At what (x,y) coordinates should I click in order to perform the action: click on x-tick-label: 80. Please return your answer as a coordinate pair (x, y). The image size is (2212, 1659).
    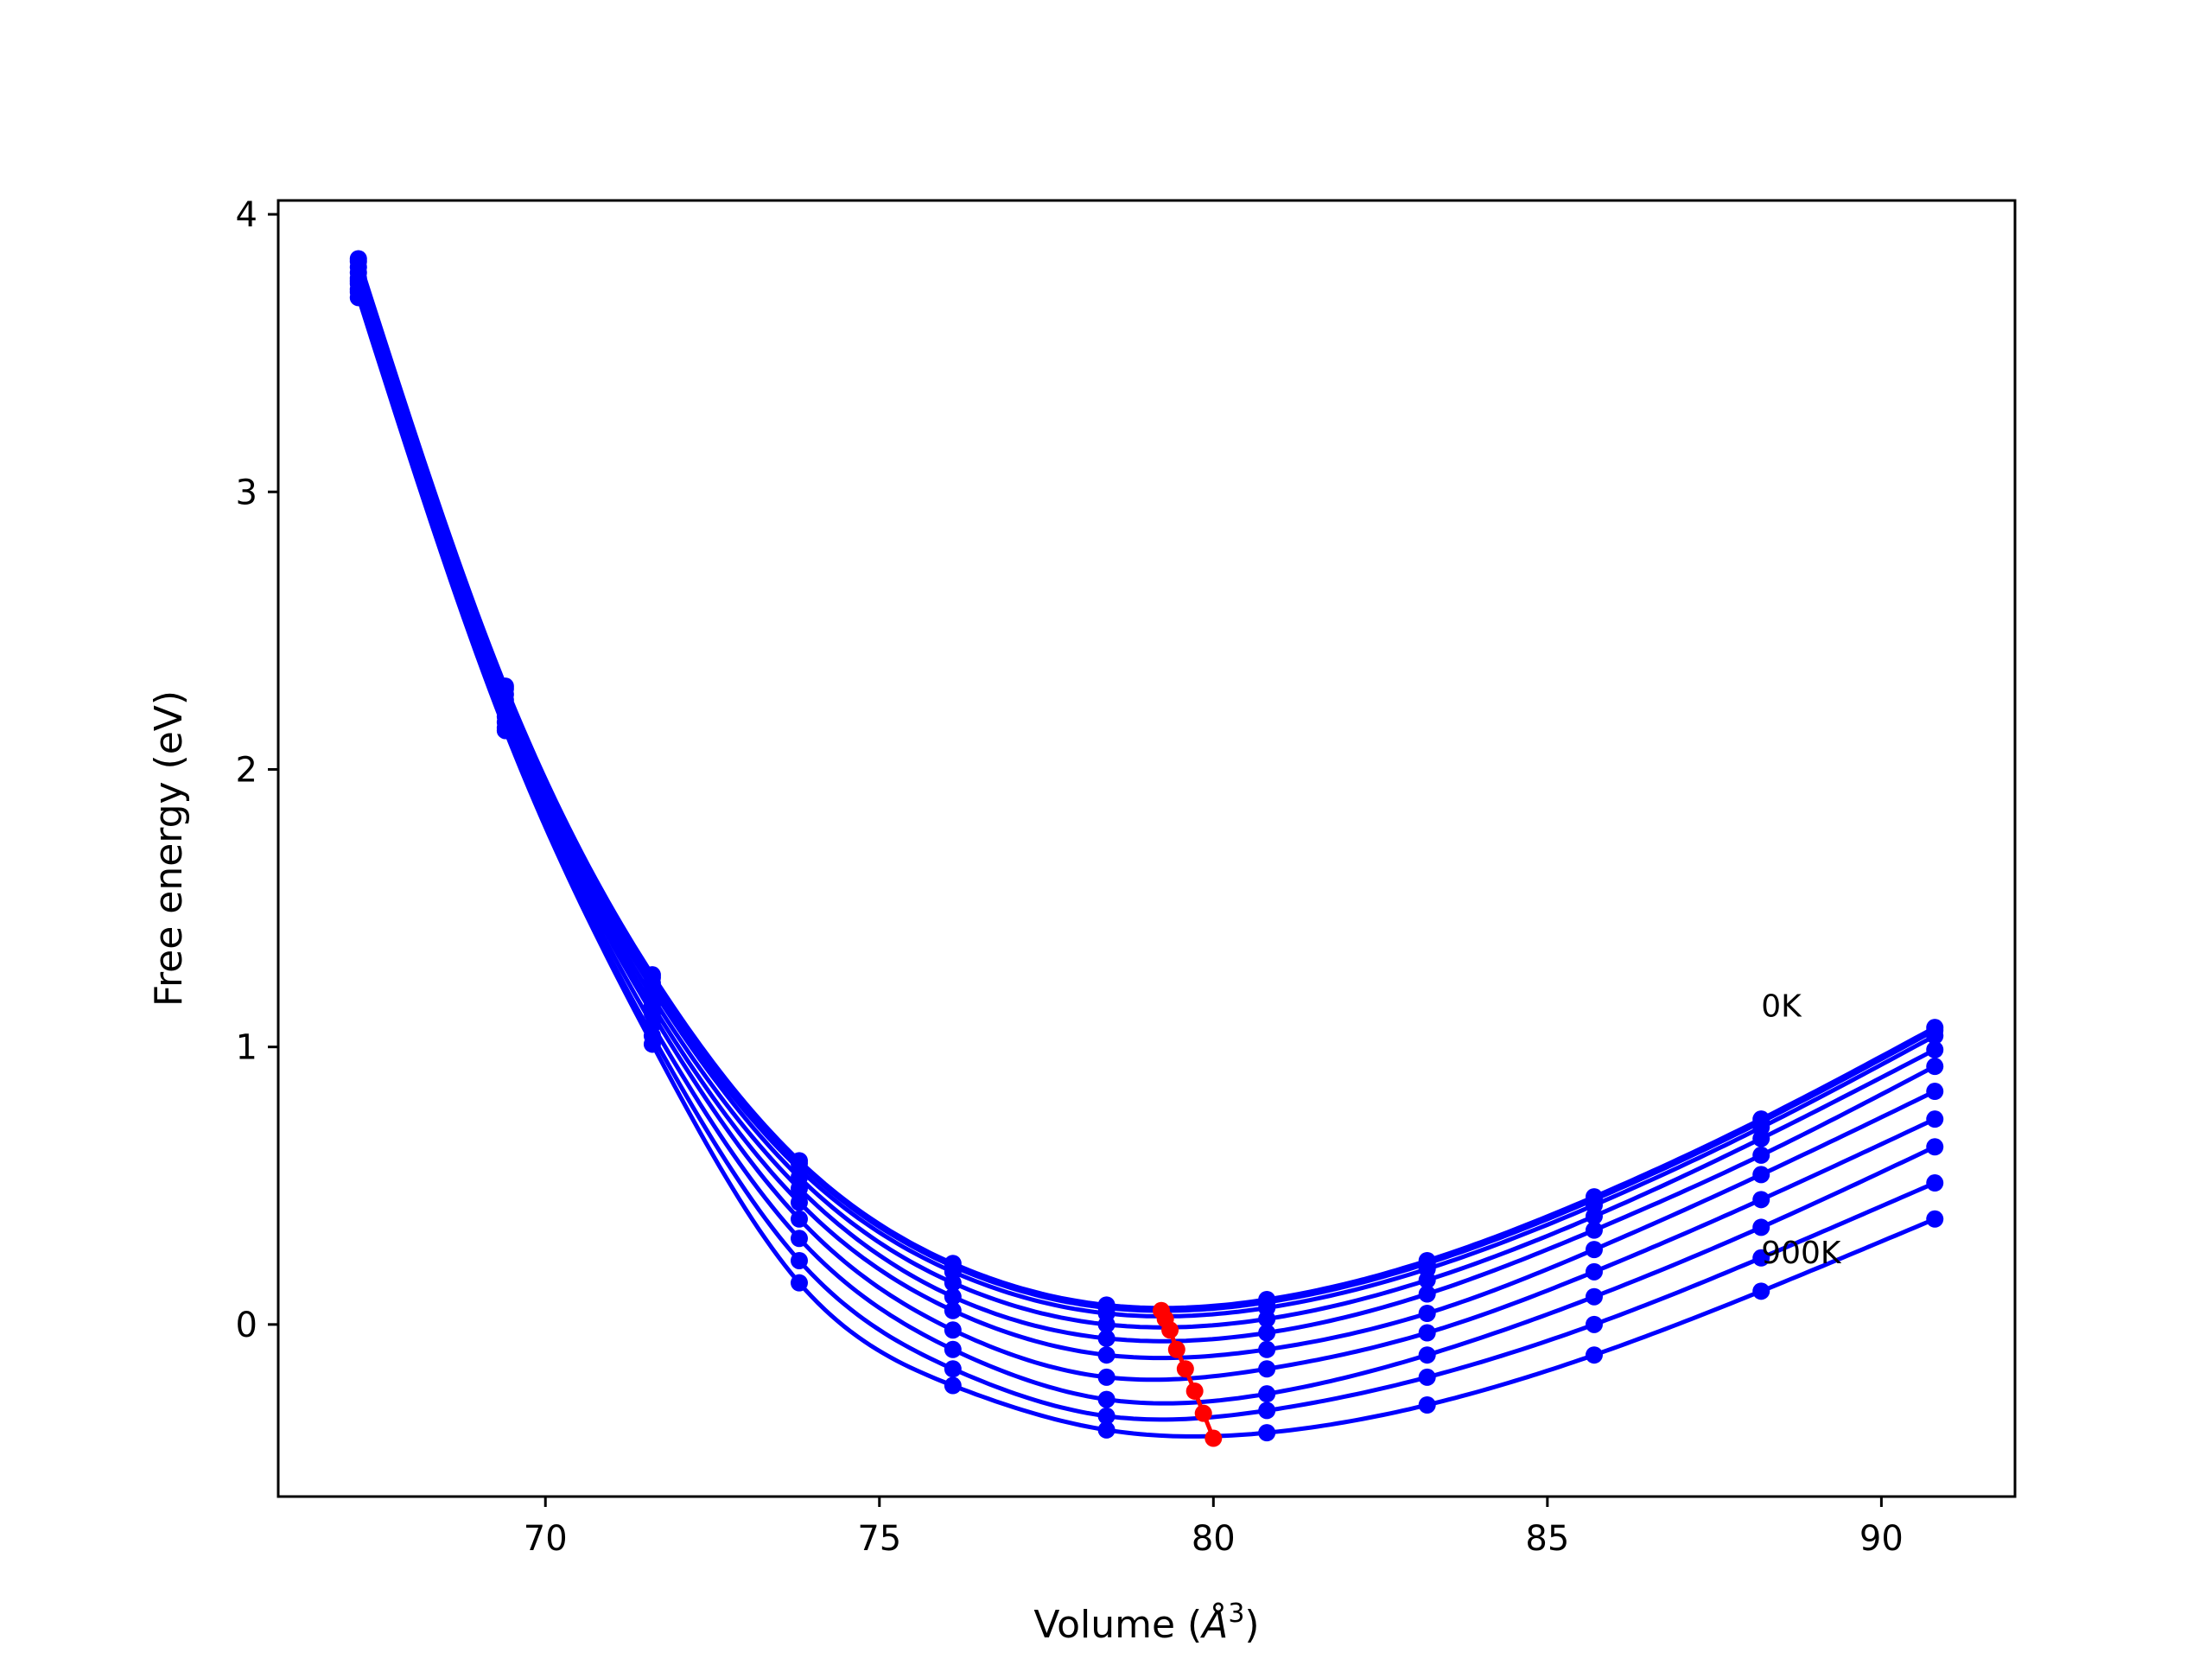
    Looking at the image, I should click on (1214, 1539).